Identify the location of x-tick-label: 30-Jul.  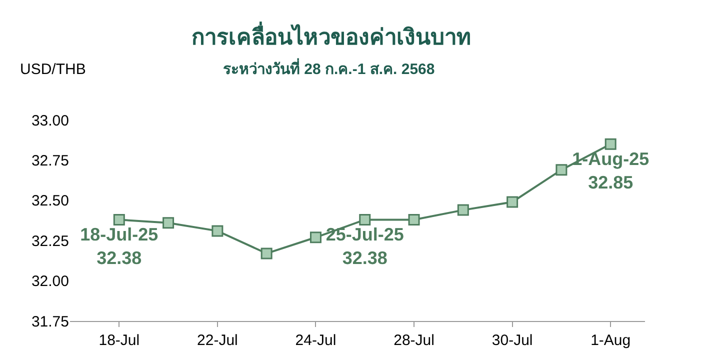
(512, 340).